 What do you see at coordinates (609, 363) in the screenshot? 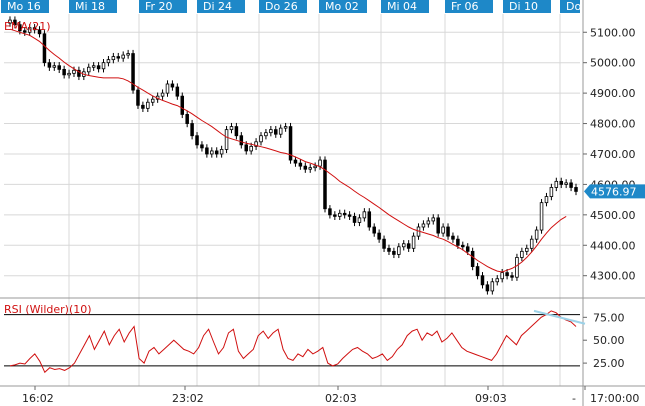
I see `rsi-tick-label: 25.00` at bounding box center [609, 363].